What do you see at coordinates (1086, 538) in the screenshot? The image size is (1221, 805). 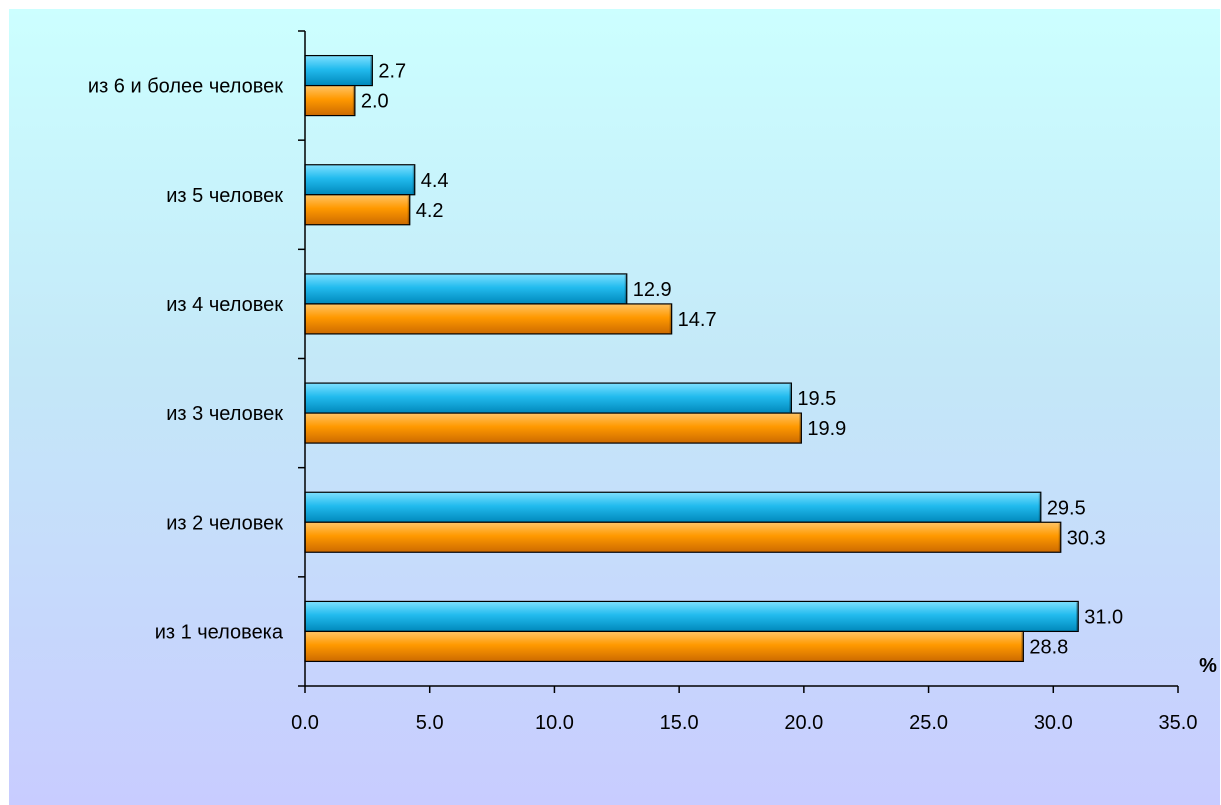 I see `data-label: 30.3` at bounding box center [1086, 538].